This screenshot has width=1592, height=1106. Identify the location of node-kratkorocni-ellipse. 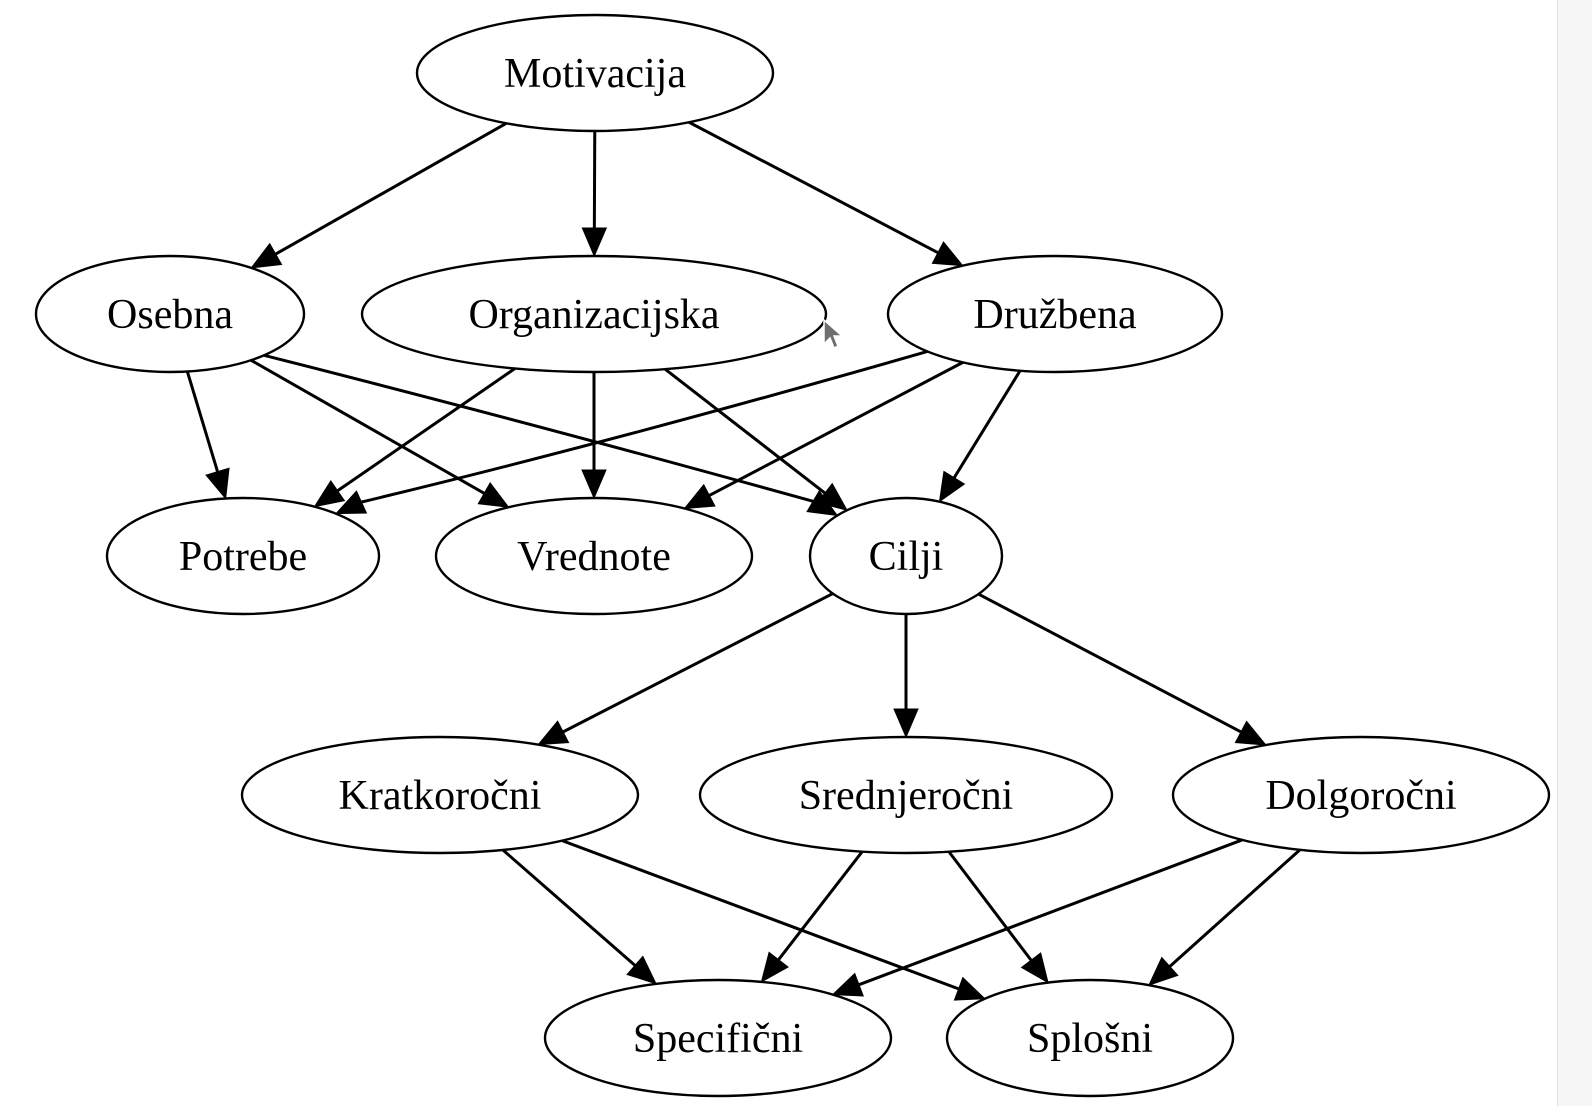
(440, 795).